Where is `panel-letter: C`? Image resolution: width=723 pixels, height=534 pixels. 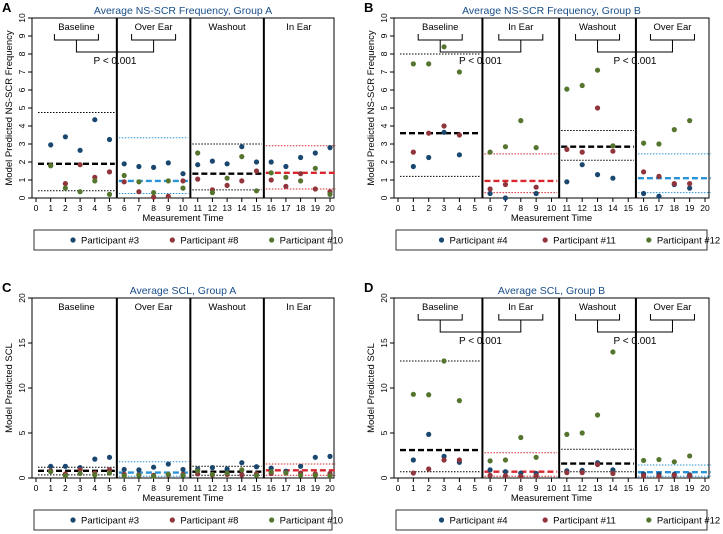 panel-letter: C is located at coordinates (7, 287).